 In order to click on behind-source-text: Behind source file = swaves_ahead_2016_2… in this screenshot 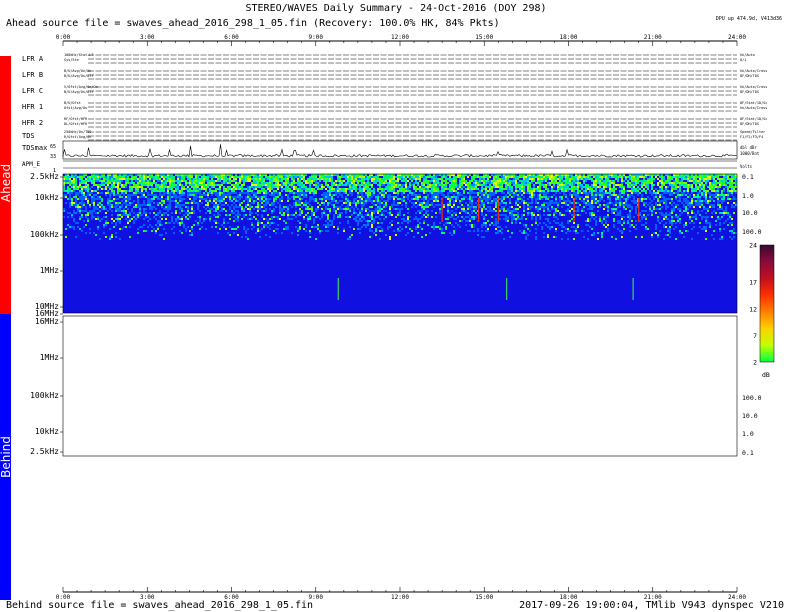, I will do `click(160, 605)`.